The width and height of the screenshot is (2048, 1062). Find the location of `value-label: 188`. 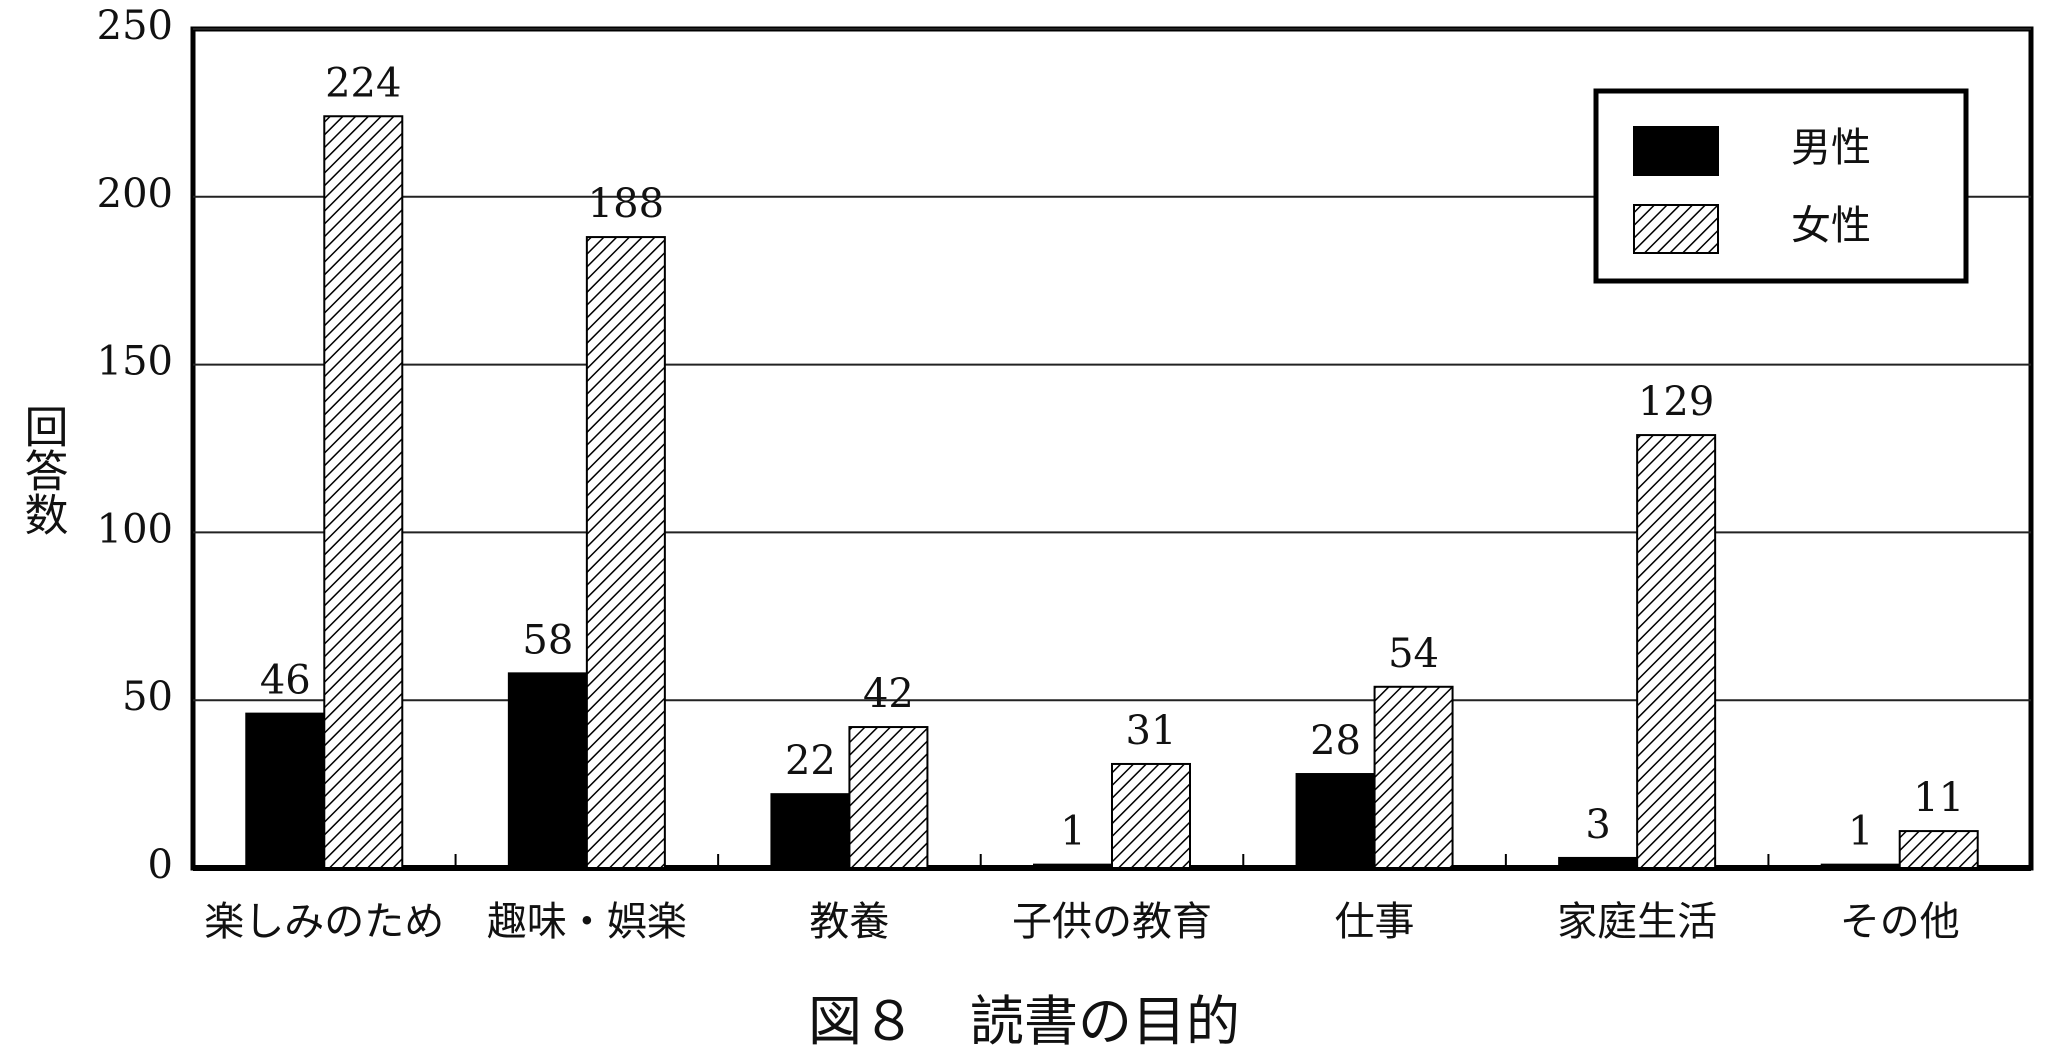

value-label: 188 is located at coordinates (626, 204).